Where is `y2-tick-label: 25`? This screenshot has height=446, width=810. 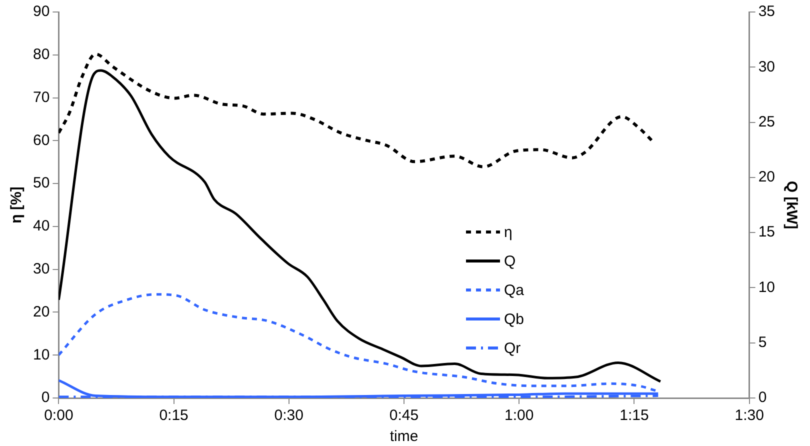
y2-tick-label: 25 is located at coordinates (767, 121).